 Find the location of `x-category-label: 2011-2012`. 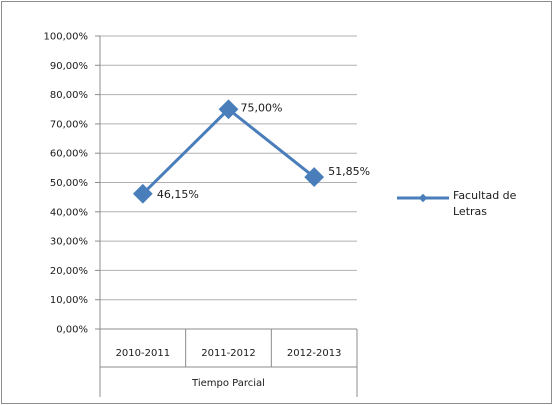

x-category-label: 2011-2012 is located at coordinates (228, 353).